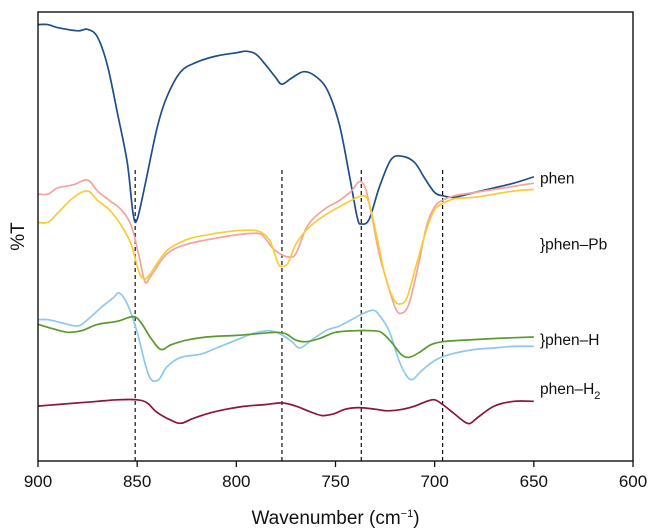  What do you see at coordinates (434, 481) in the screenshot?
I see `x-tick-label-700: 700` at bounding box center [434, 481].